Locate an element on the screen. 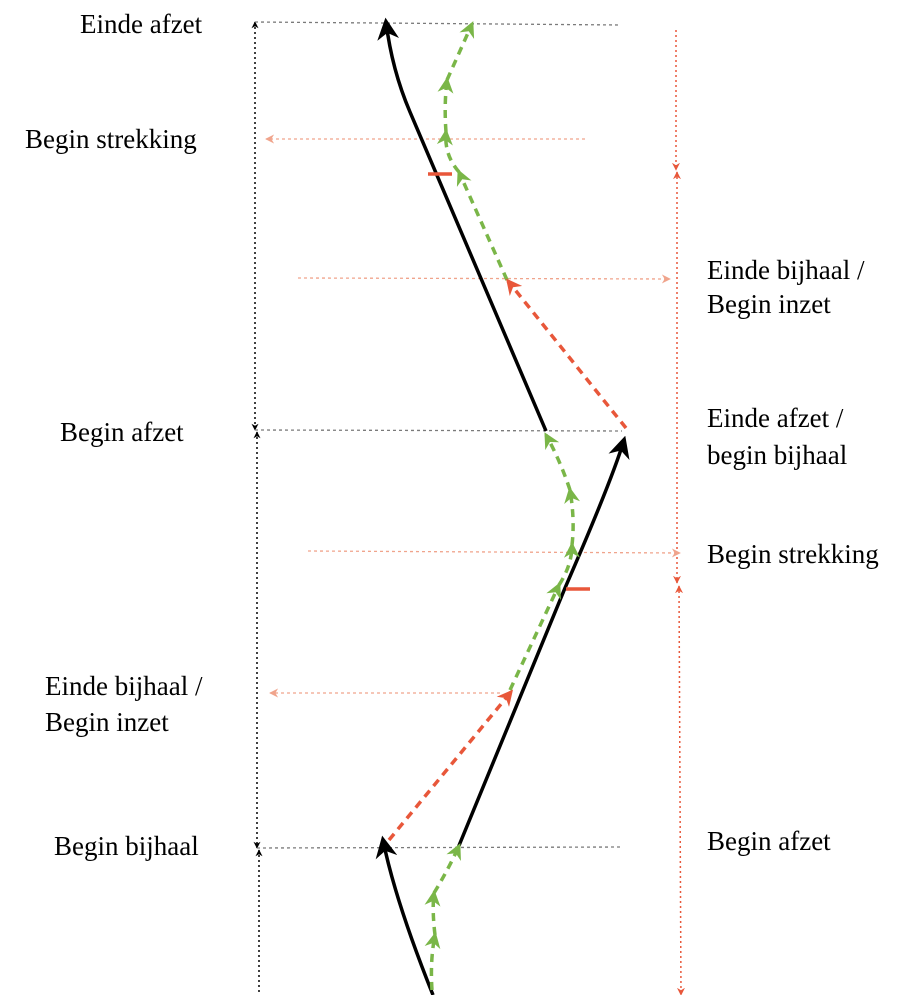  left-timeline is located at coordinates (257, 508).